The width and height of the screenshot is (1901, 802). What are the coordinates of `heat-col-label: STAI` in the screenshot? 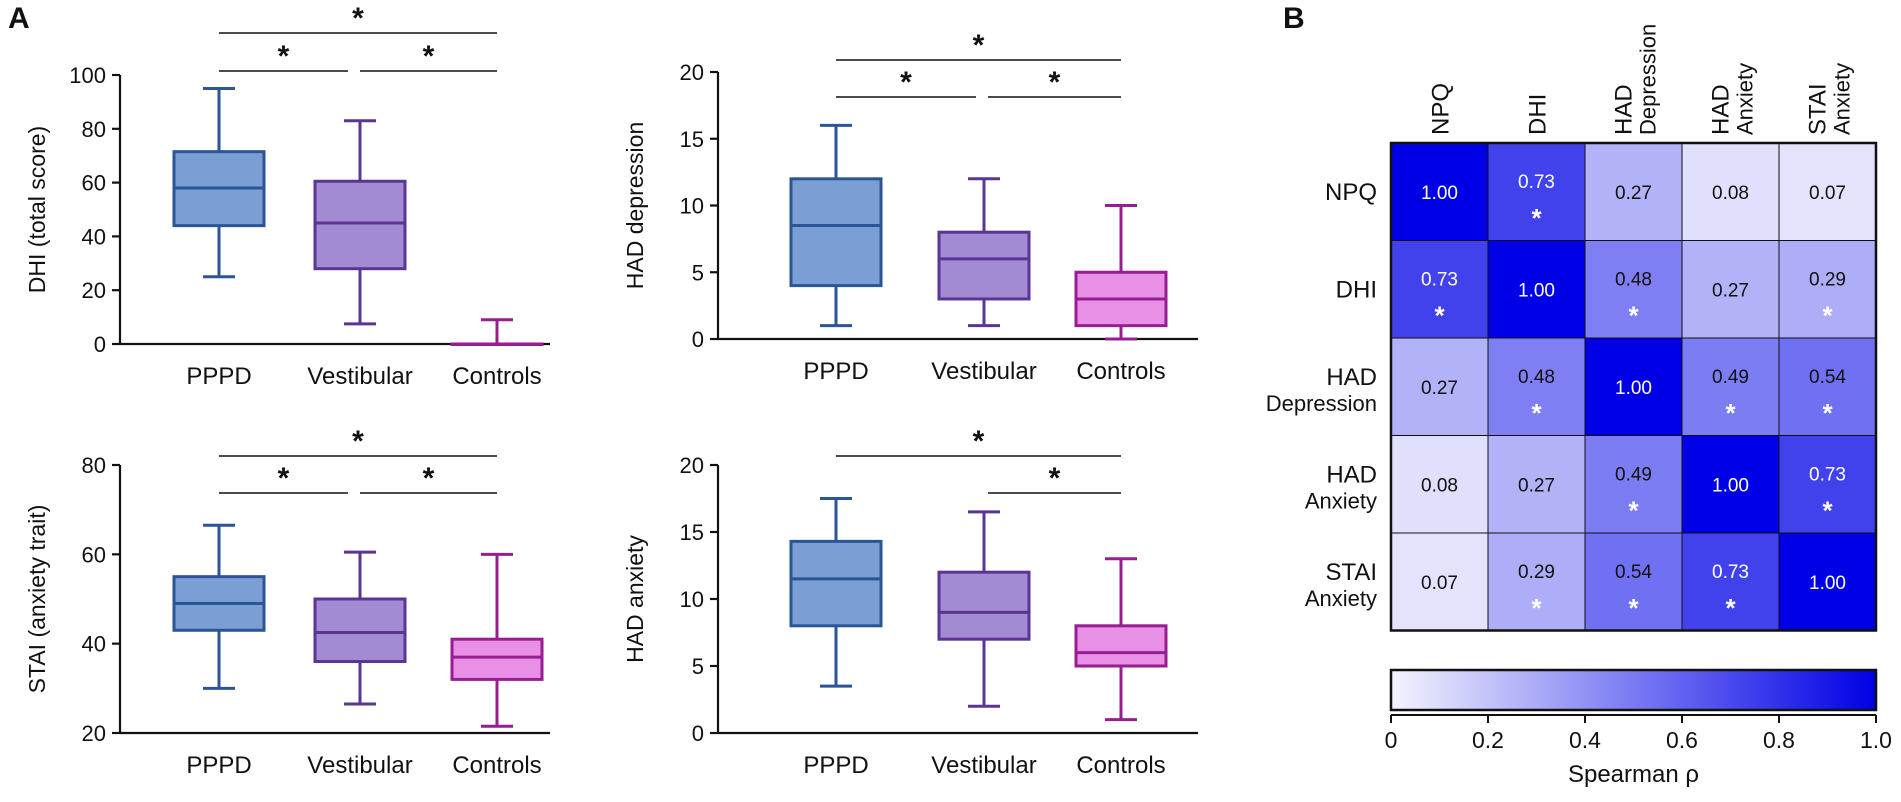 It's located at (1818, 109).